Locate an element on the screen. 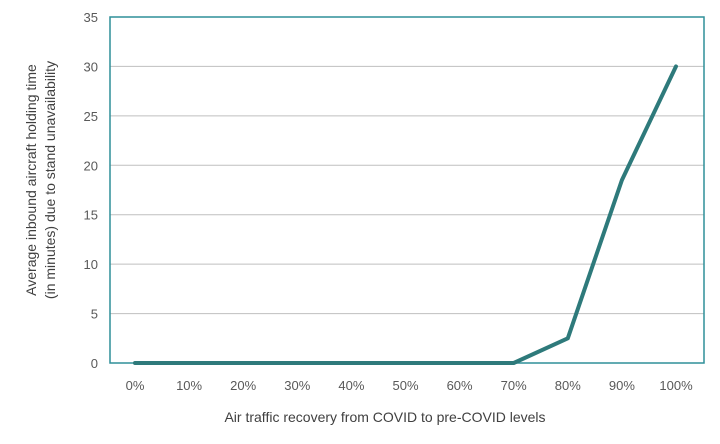 The width and height of the screenshot is (720, 444). x-tick-labels: 0% 10% 20% 30% 40% 50% 60% 70% 80% 90% 100% is located at coordinates (409, 385).